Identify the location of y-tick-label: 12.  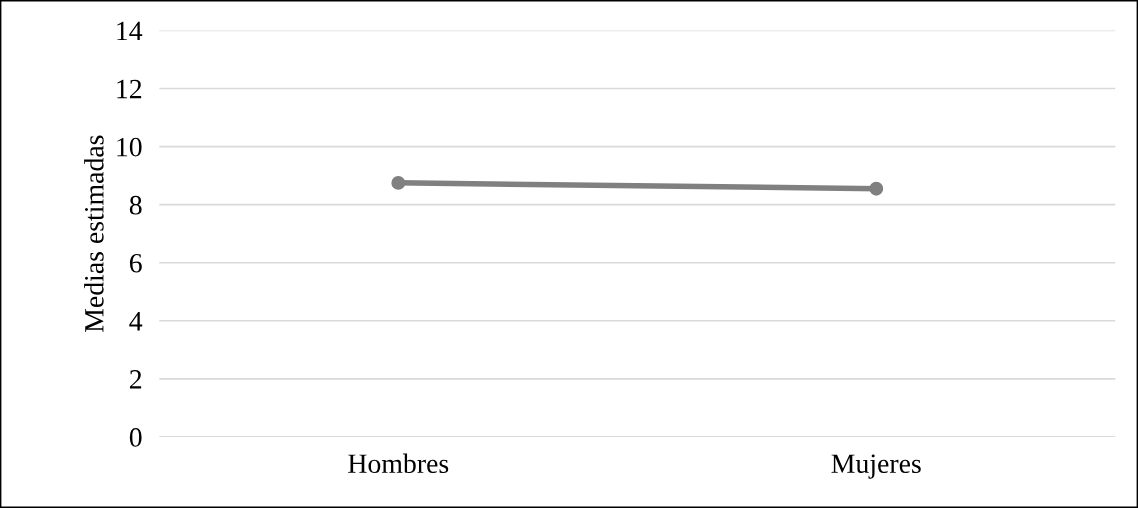
(129, 89).